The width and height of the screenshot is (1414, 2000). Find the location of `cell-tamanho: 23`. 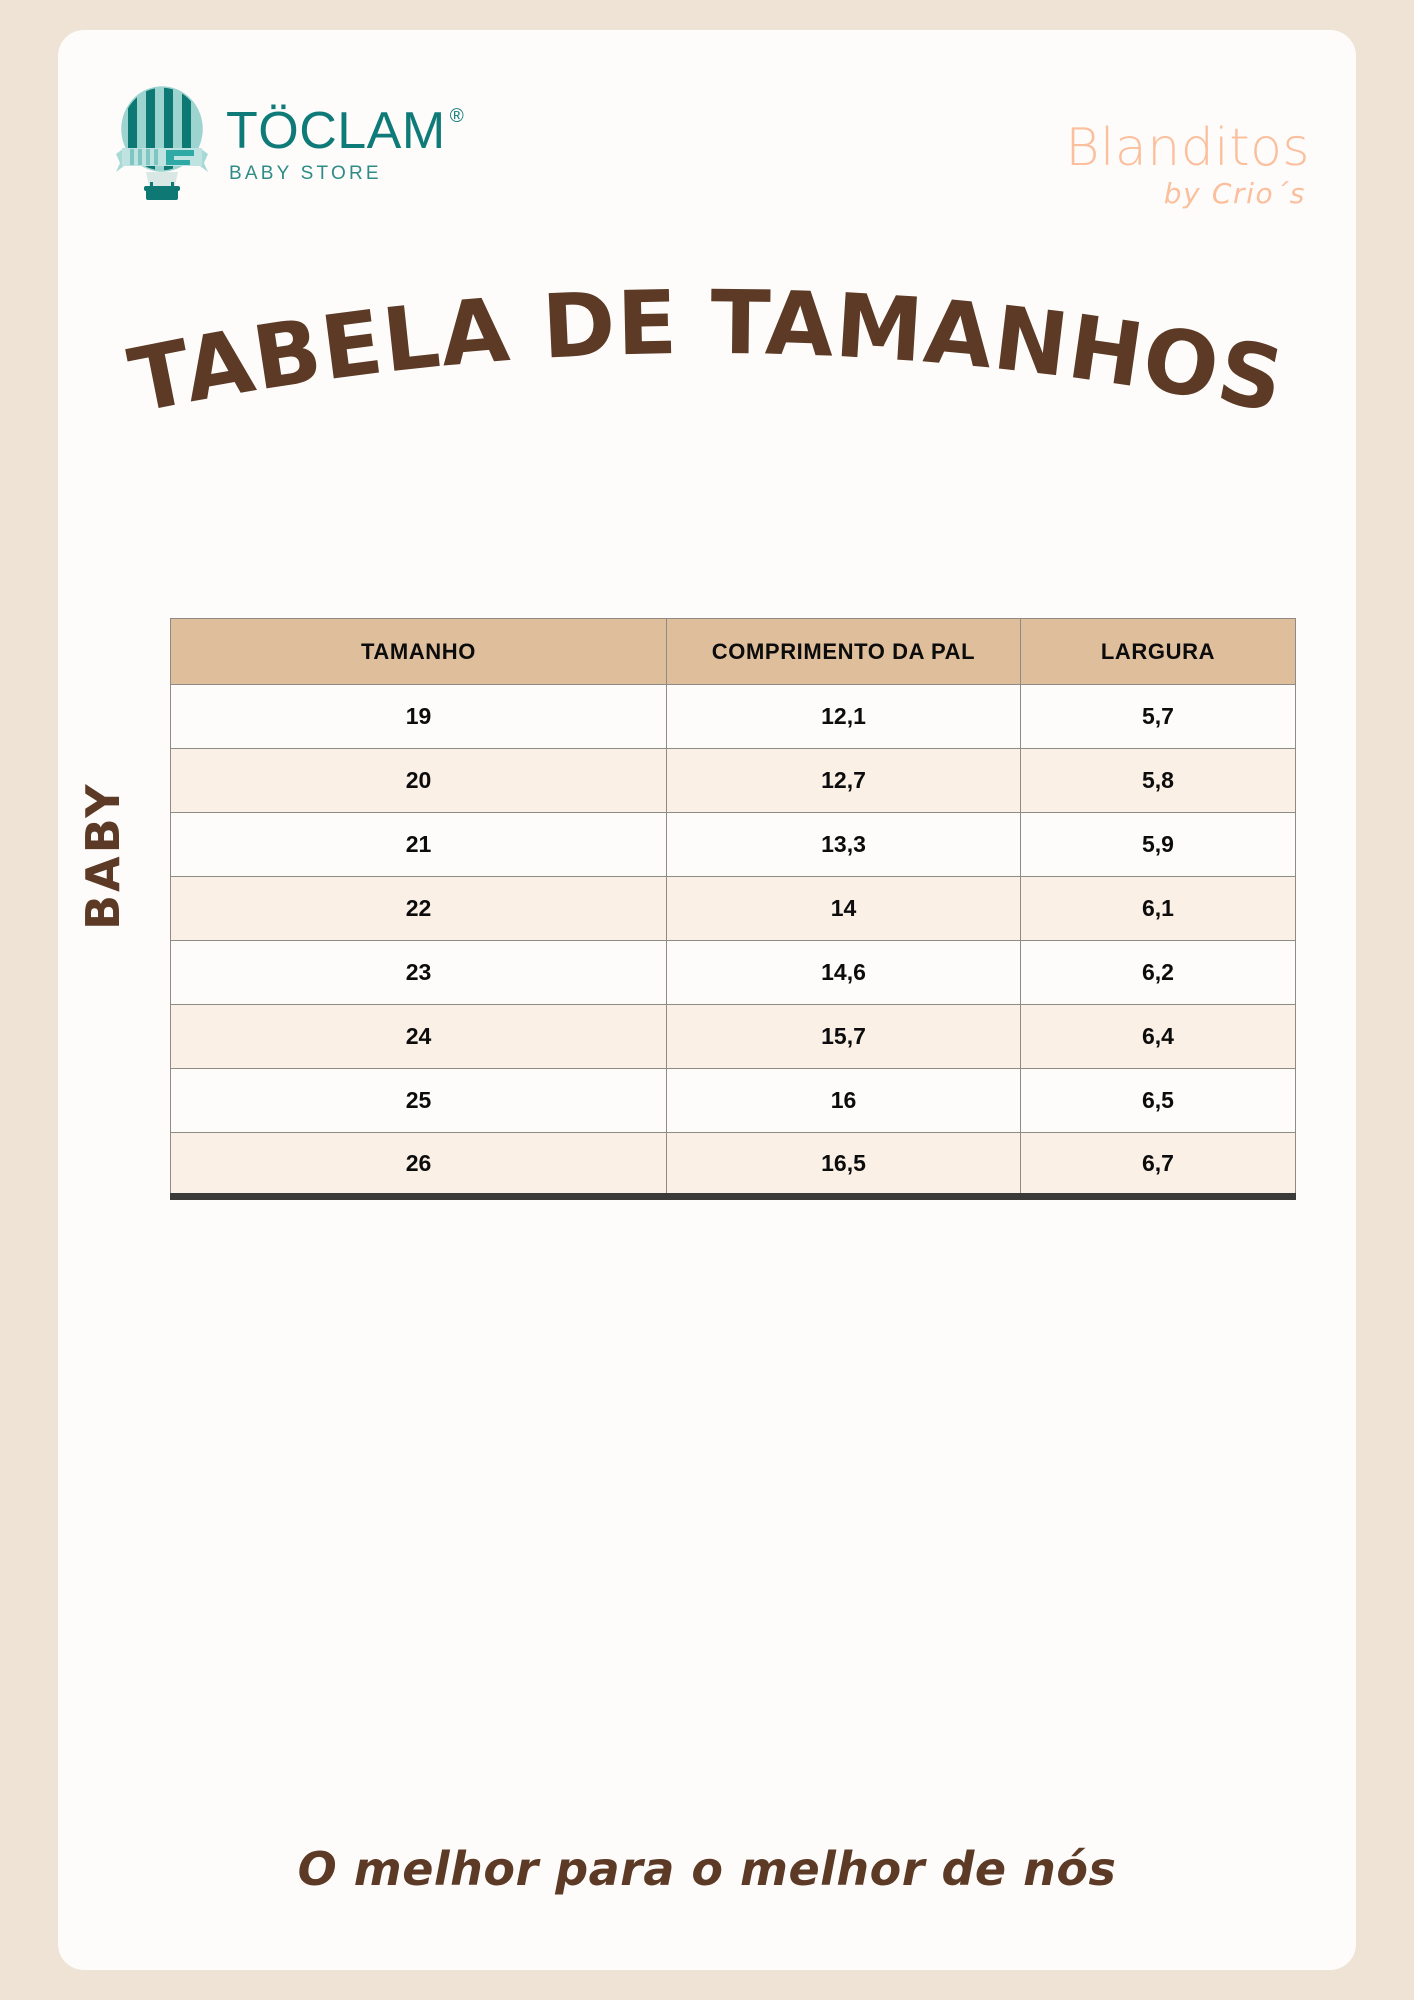

cell-tamanho: 23 is located at coordinates (418, 972).